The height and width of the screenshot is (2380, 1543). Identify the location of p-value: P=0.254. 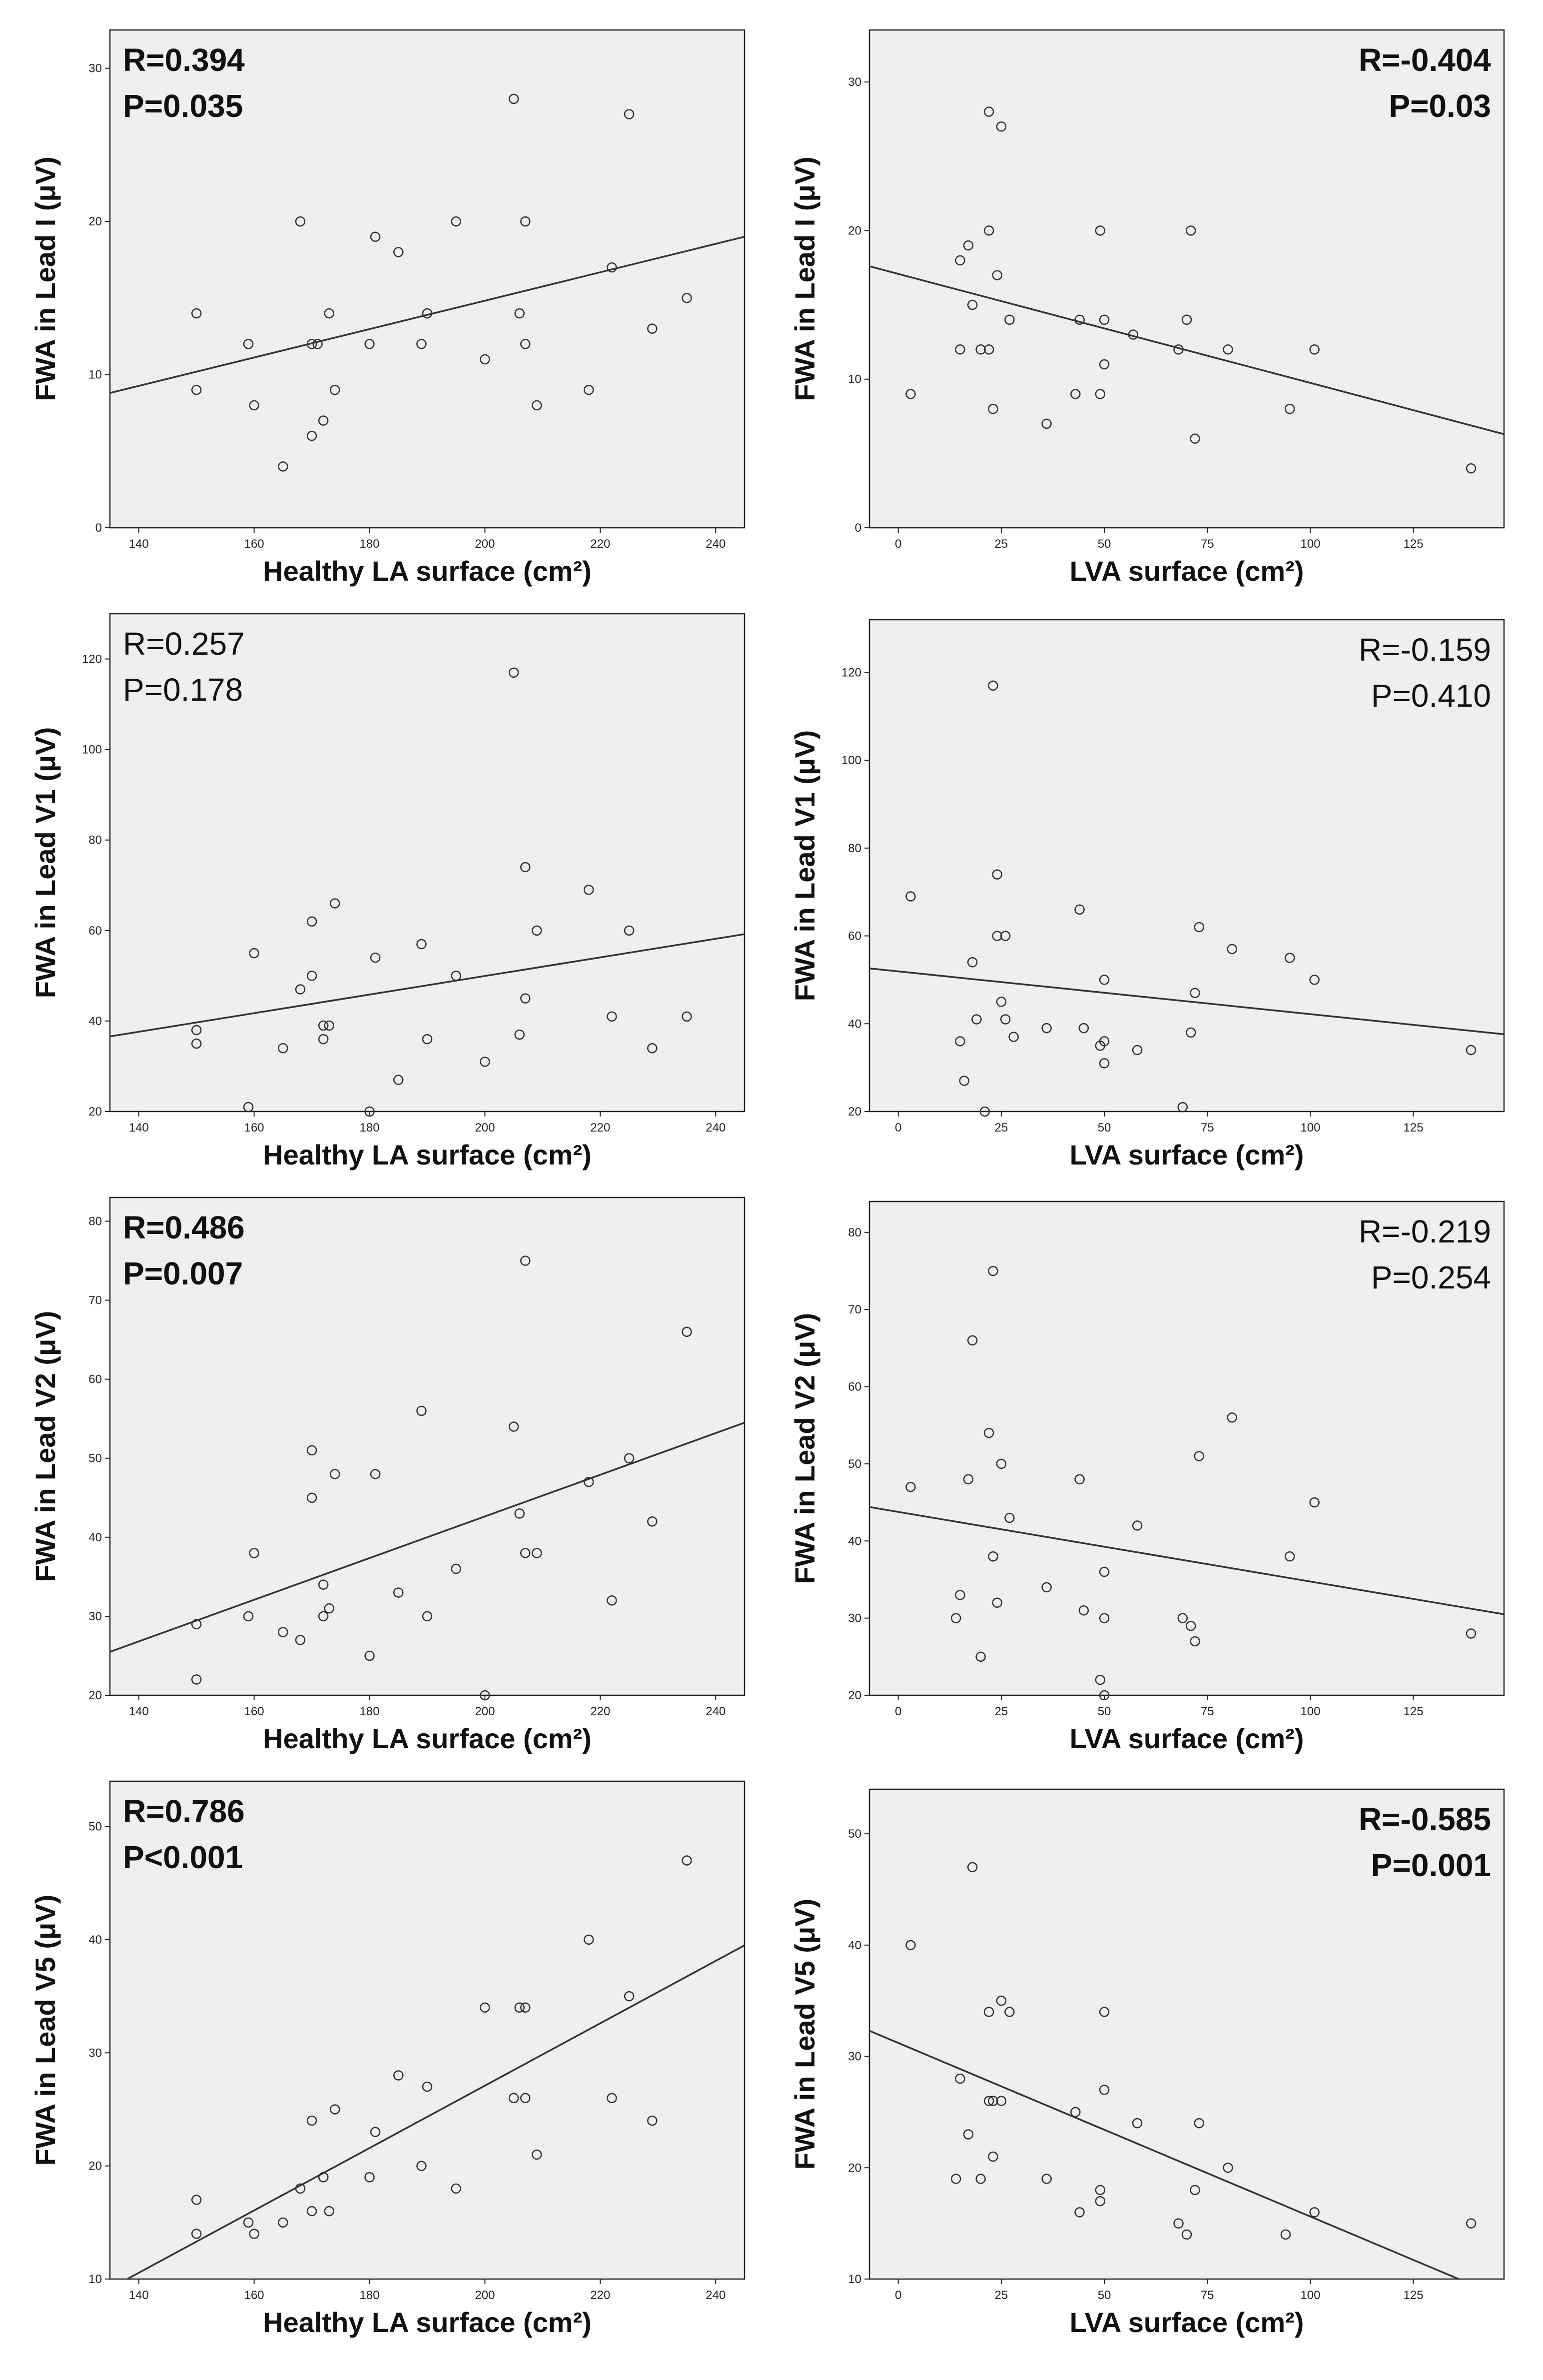
(1431, 1277).